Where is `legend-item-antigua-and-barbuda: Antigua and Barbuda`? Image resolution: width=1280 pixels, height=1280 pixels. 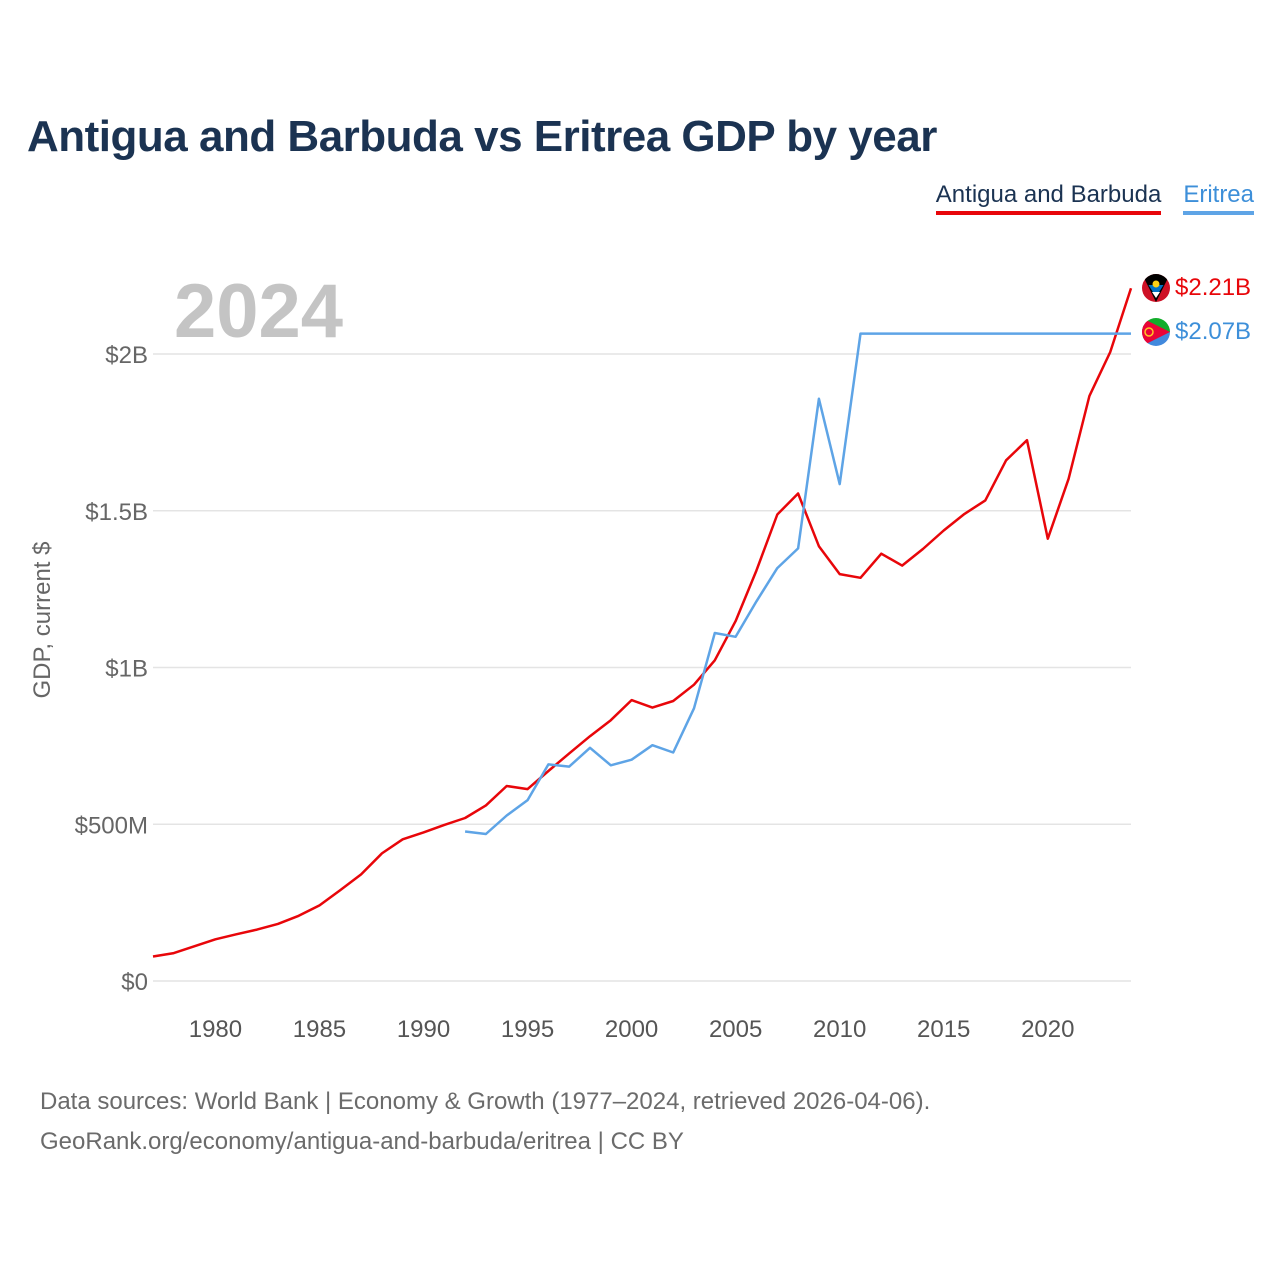
legend-item-antigua-and-barbuda: Antigua and Barbuda is located at coordinates (1048, 198).